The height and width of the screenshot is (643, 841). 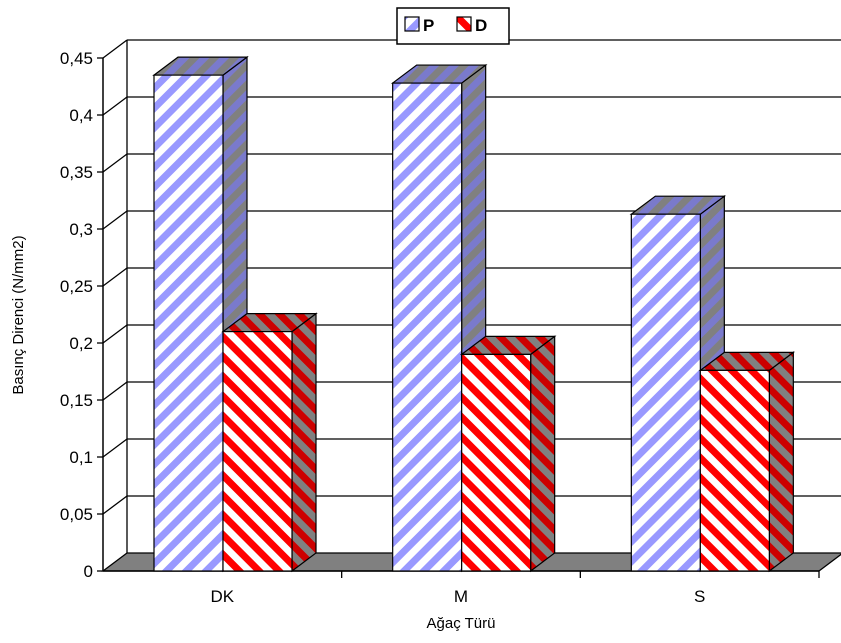 I want to click on y-tick-label: 0,15, so click(x=76, y=400).